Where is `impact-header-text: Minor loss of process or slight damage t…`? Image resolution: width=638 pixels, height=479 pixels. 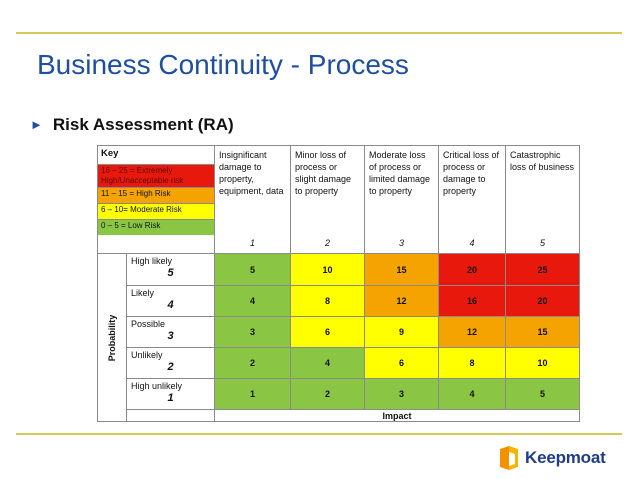 impact-header-text: Minor loss of process or slight damage t… is located at coordinates (323, 173).